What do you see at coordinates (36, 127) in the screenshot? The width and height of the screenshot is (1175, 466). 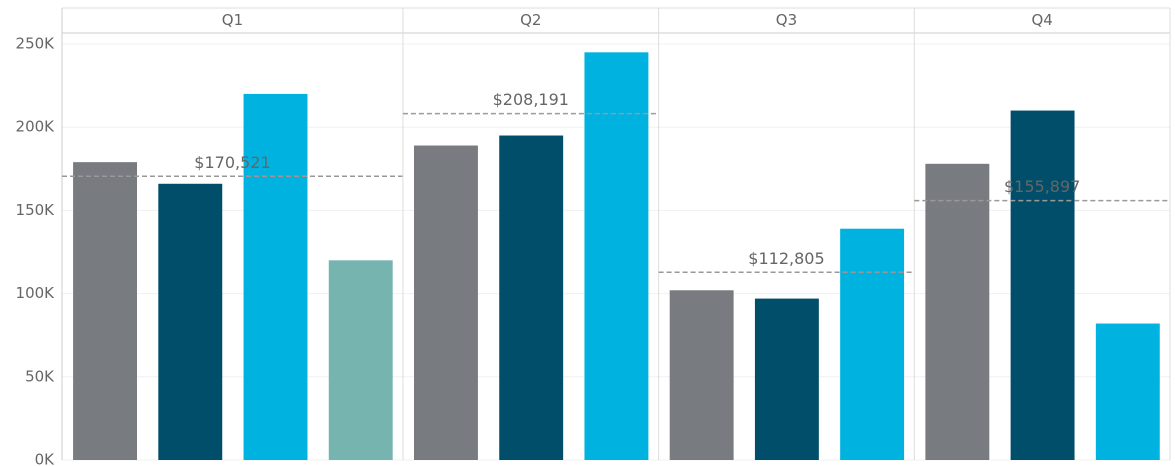 I see `y-tick-label: 200K` at bounding box center [36, 127].